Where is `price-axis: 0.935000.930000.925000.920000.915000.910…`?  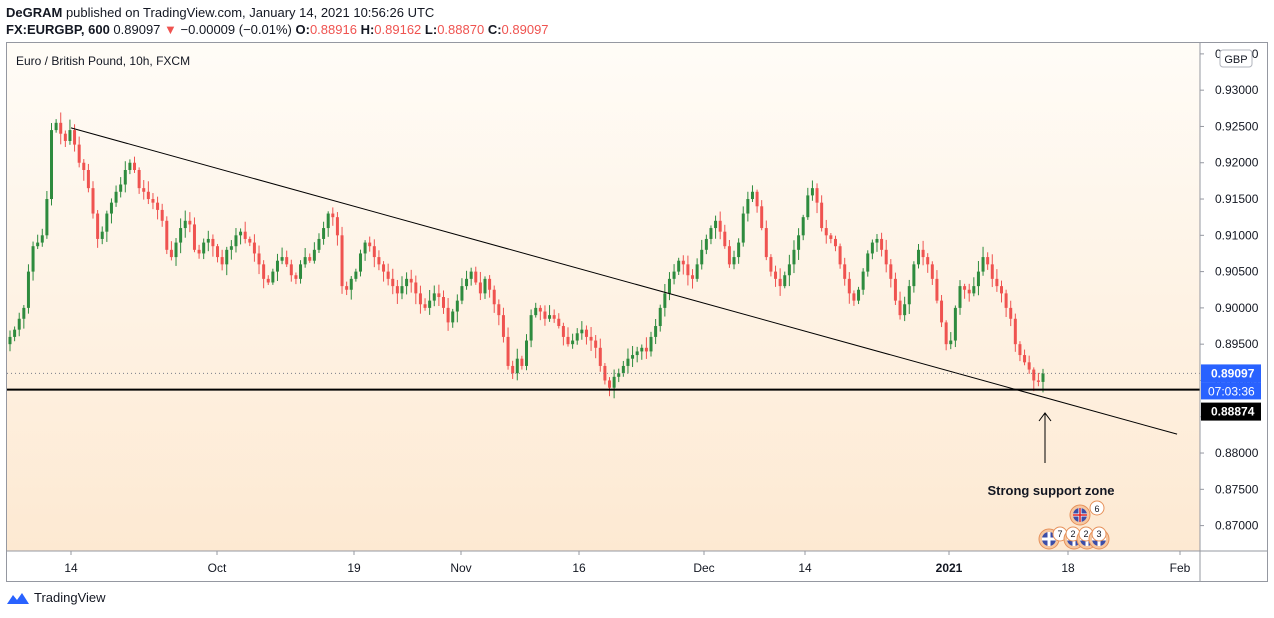 price-axis: 0.935000.930000.925000.920000.915000.910… is located at coordinates (1230, 290).